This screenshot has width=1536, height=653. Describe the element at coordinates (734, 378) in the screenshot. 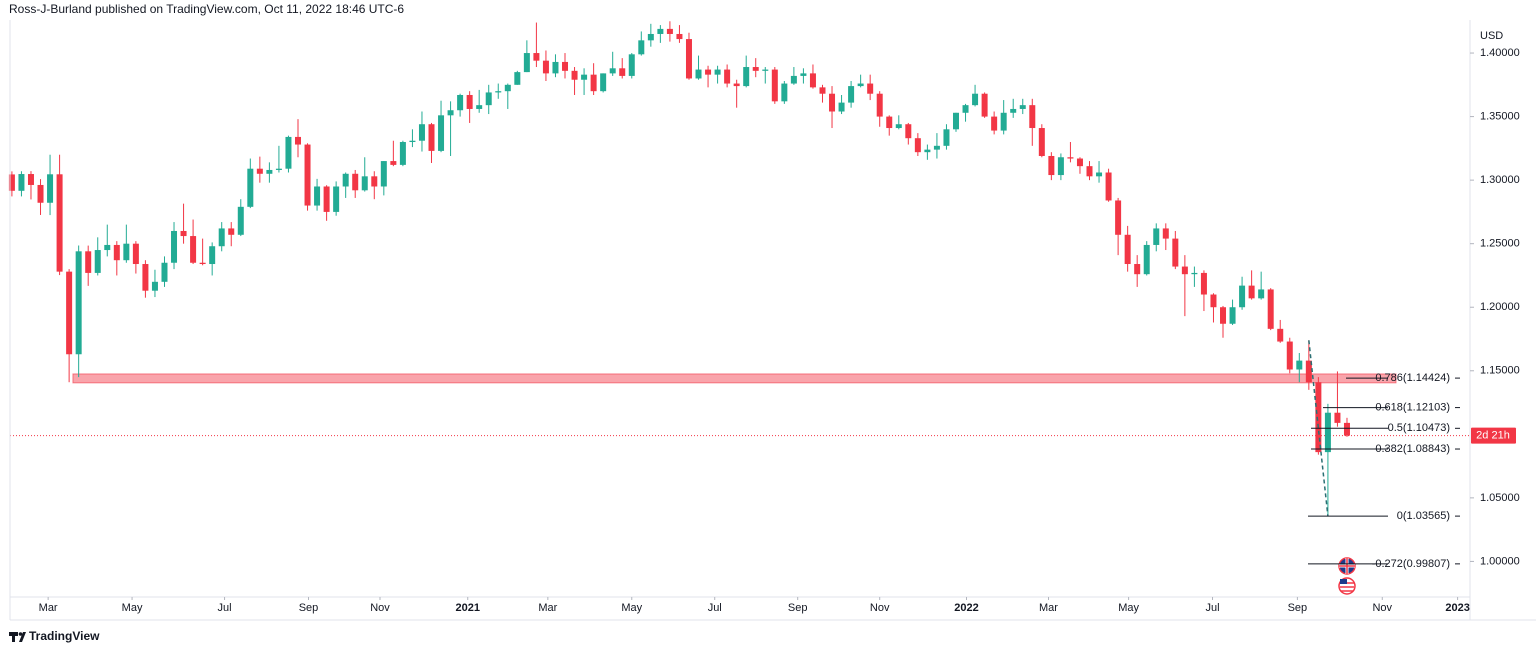

I see `support-zone` at that location.